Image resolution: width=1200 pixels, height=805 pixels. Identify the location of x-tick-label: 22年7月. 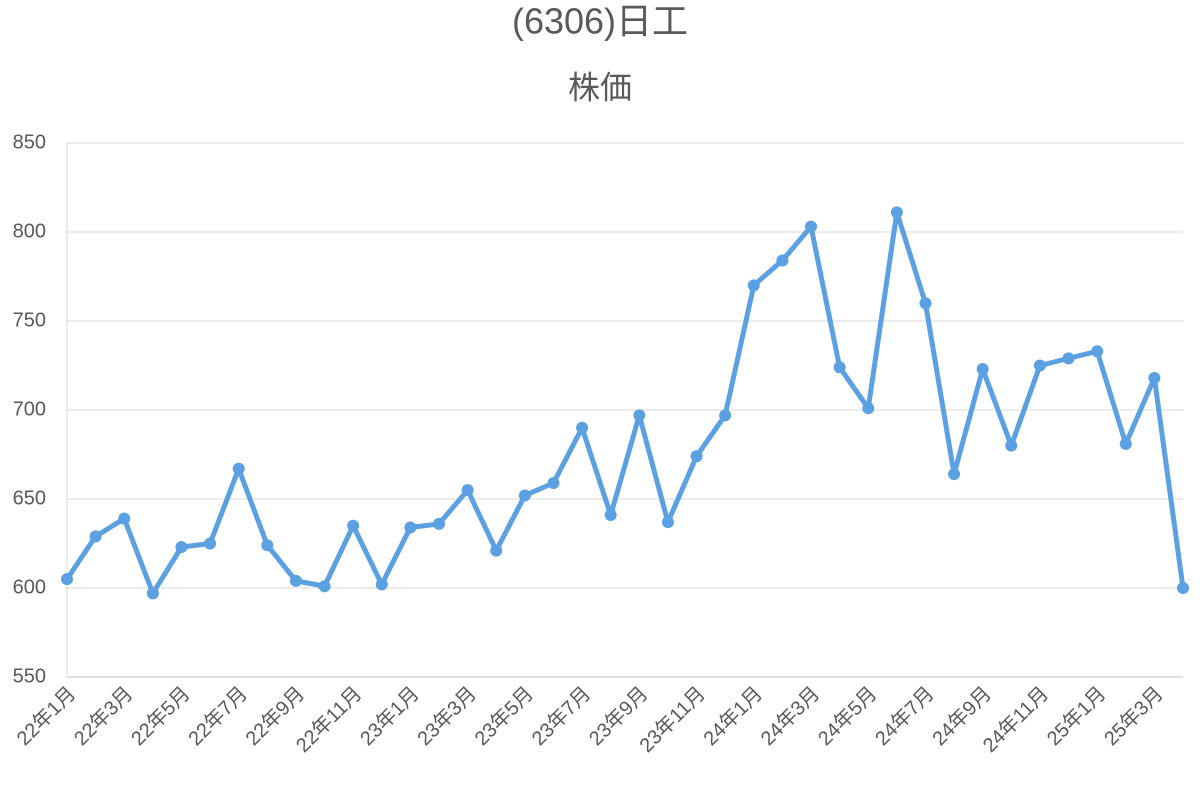
(218, 716).